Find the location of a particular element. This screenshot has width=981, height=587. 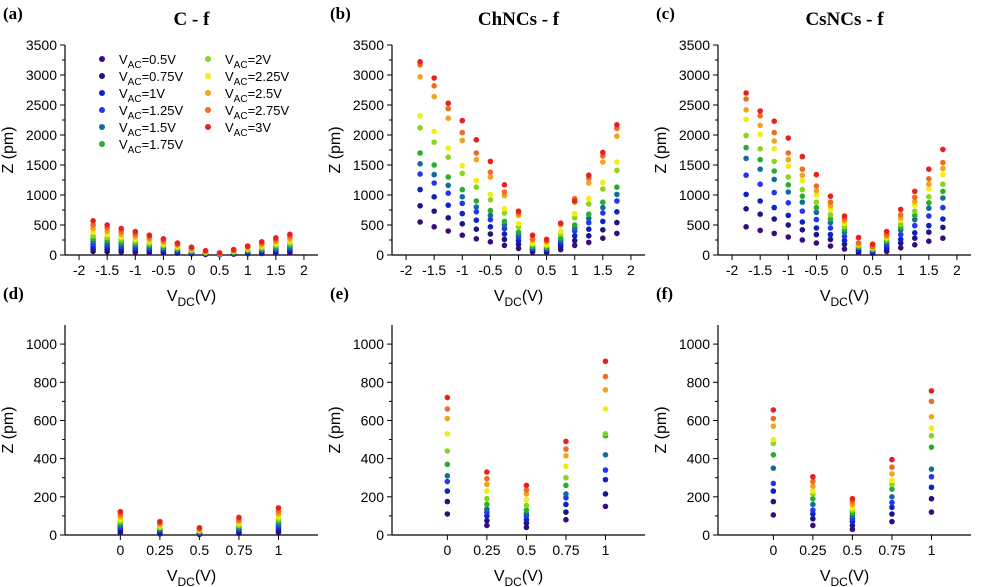

panel-letter: (b) is located at coordinates (340, 13).